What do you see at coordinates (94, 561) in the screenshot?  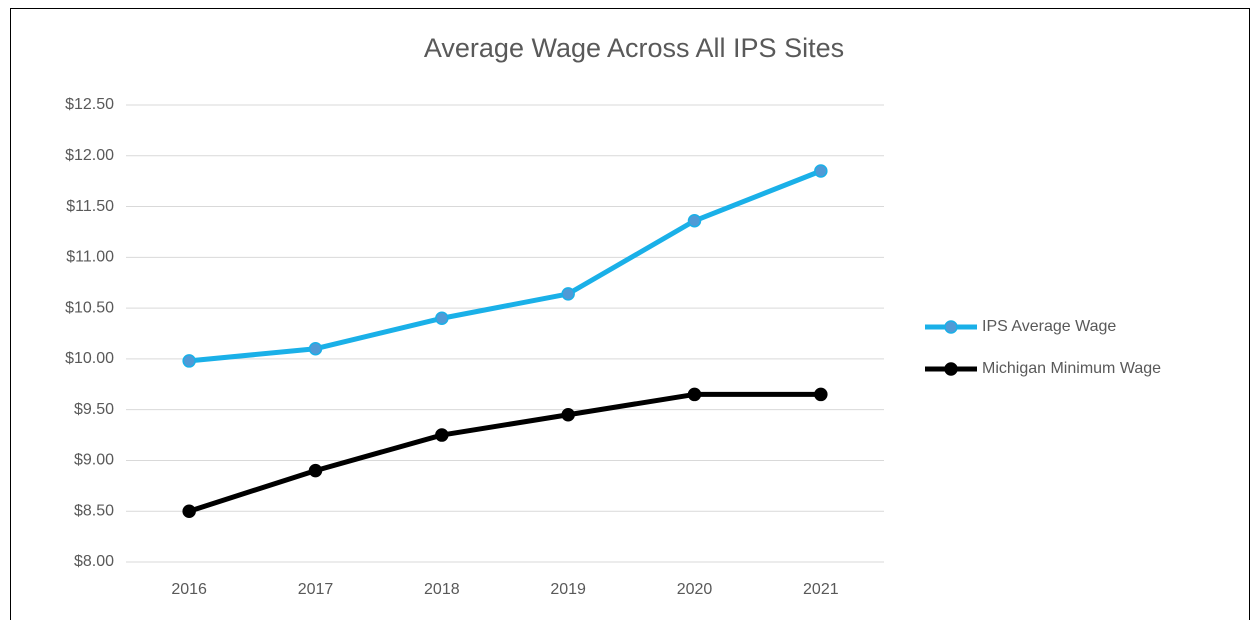 I see `y-tick-label: $8.00` at bounding box center [94, 561].